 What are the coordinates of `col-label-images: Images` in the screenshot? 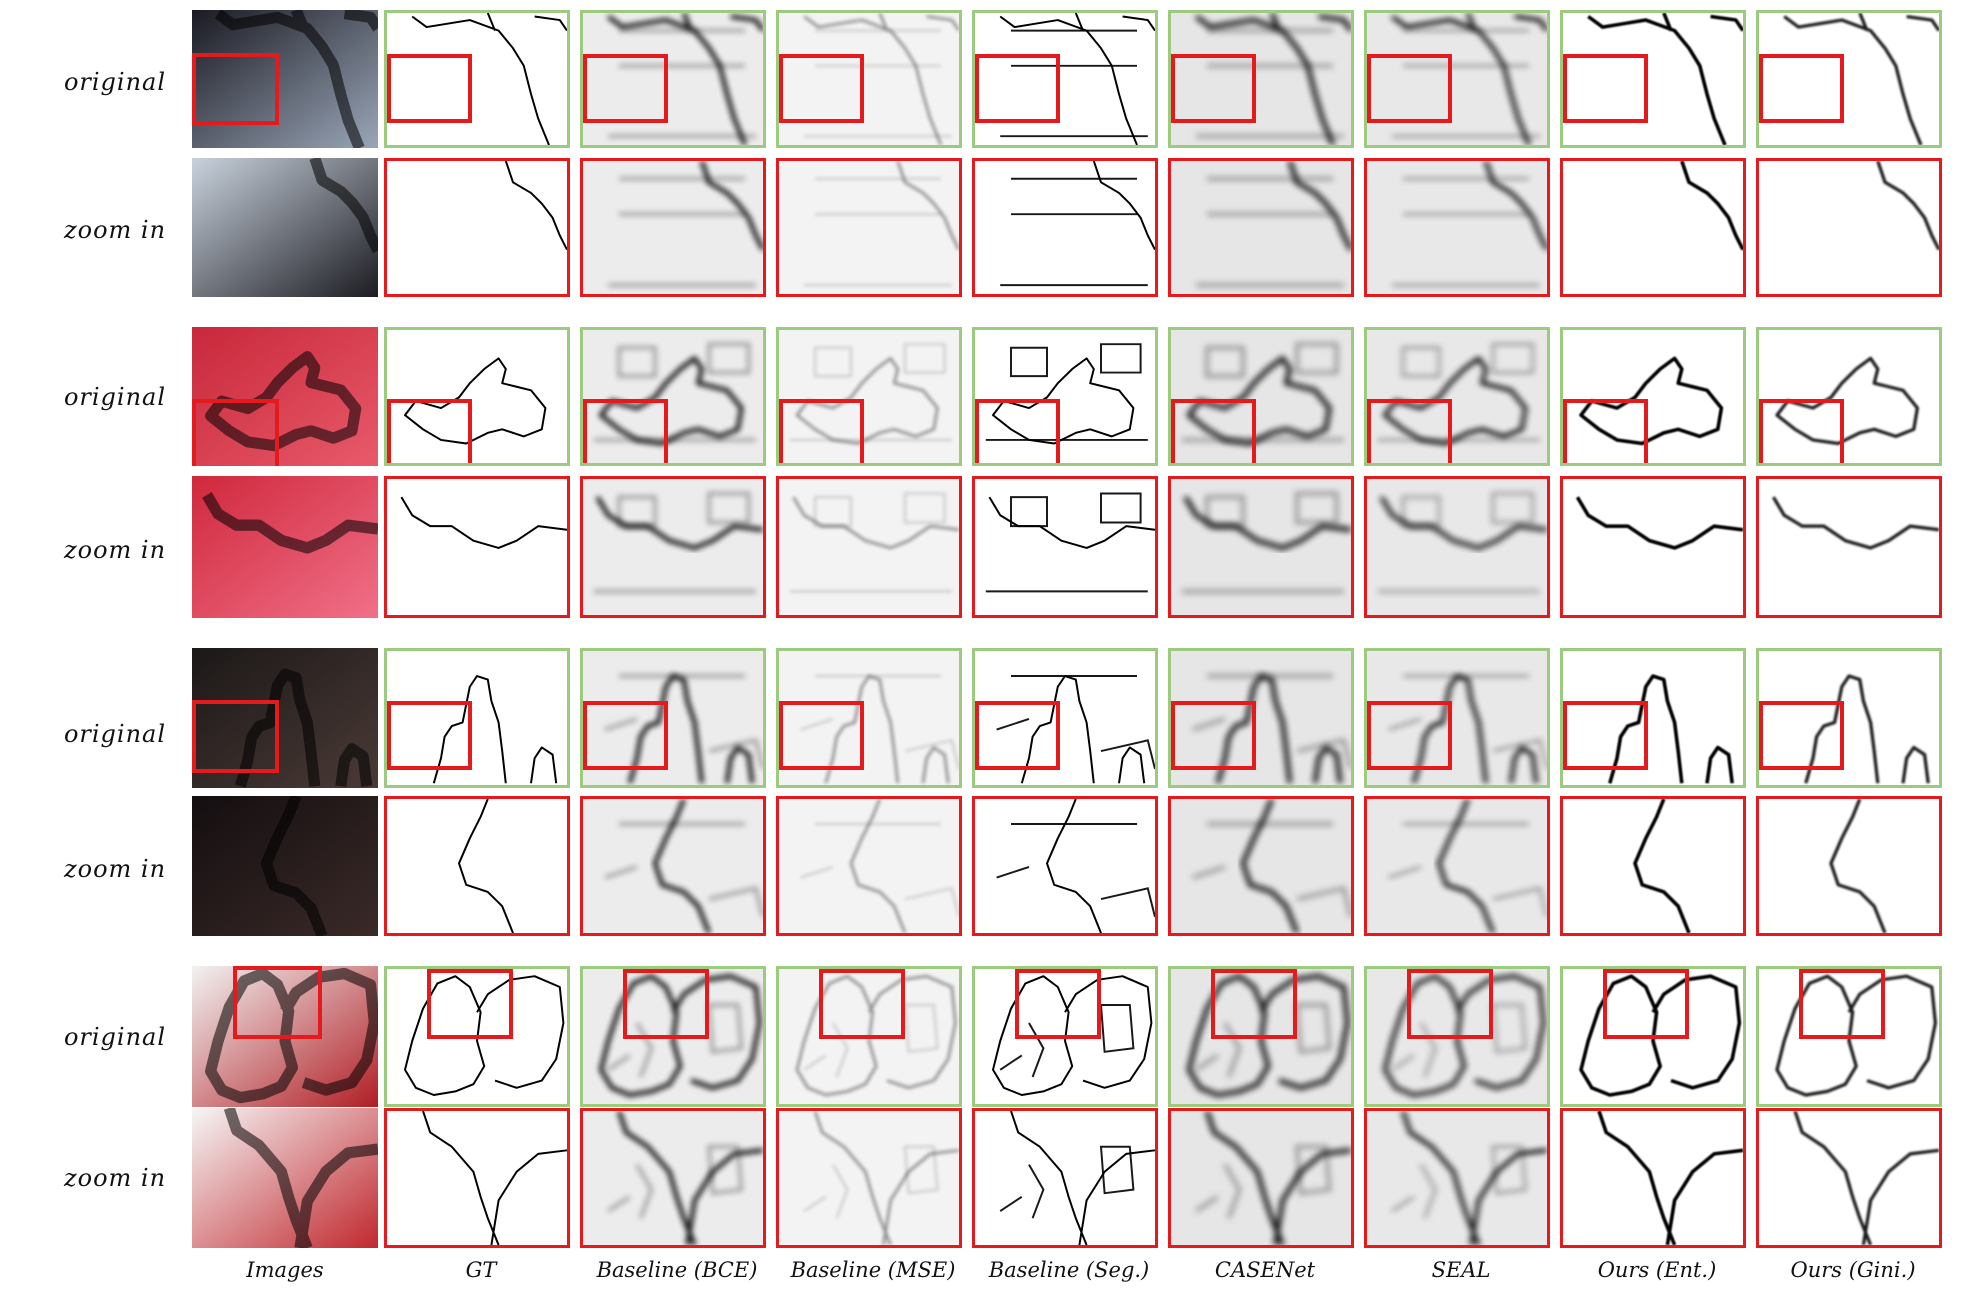 It's located at (285, 1270).